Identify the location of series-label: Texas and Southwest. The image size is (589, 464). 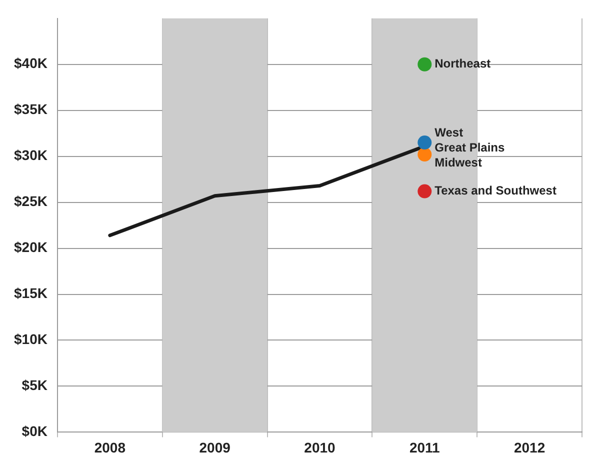
(495, 191).